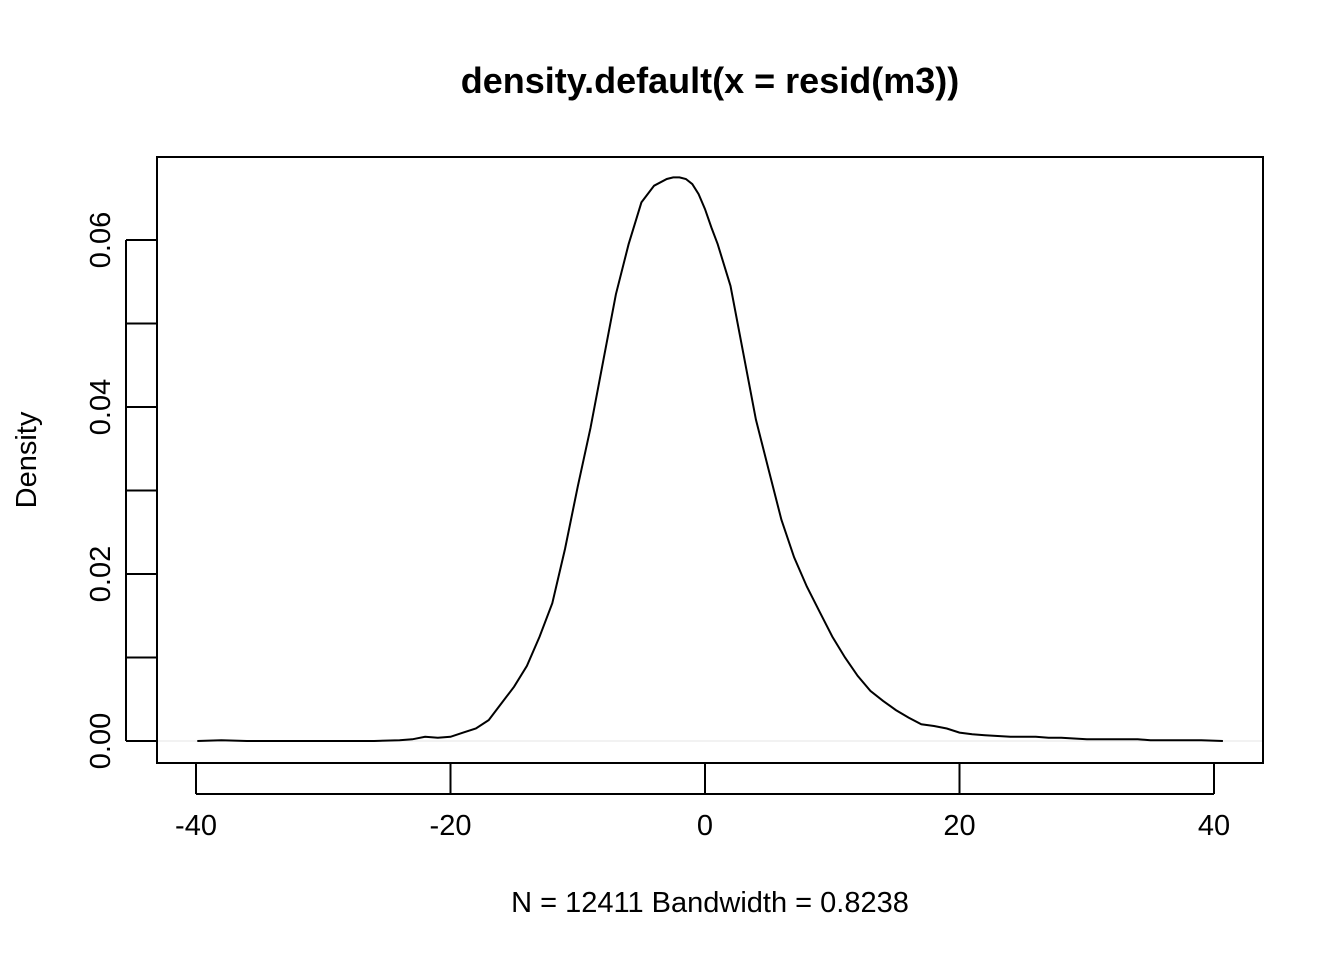 The height and width of the screenshot is (960, 1344). What do you see at coordinates (959, 826) in the screenshot?
I see `x-tick-label: 20` at bounding box center [959, 826].